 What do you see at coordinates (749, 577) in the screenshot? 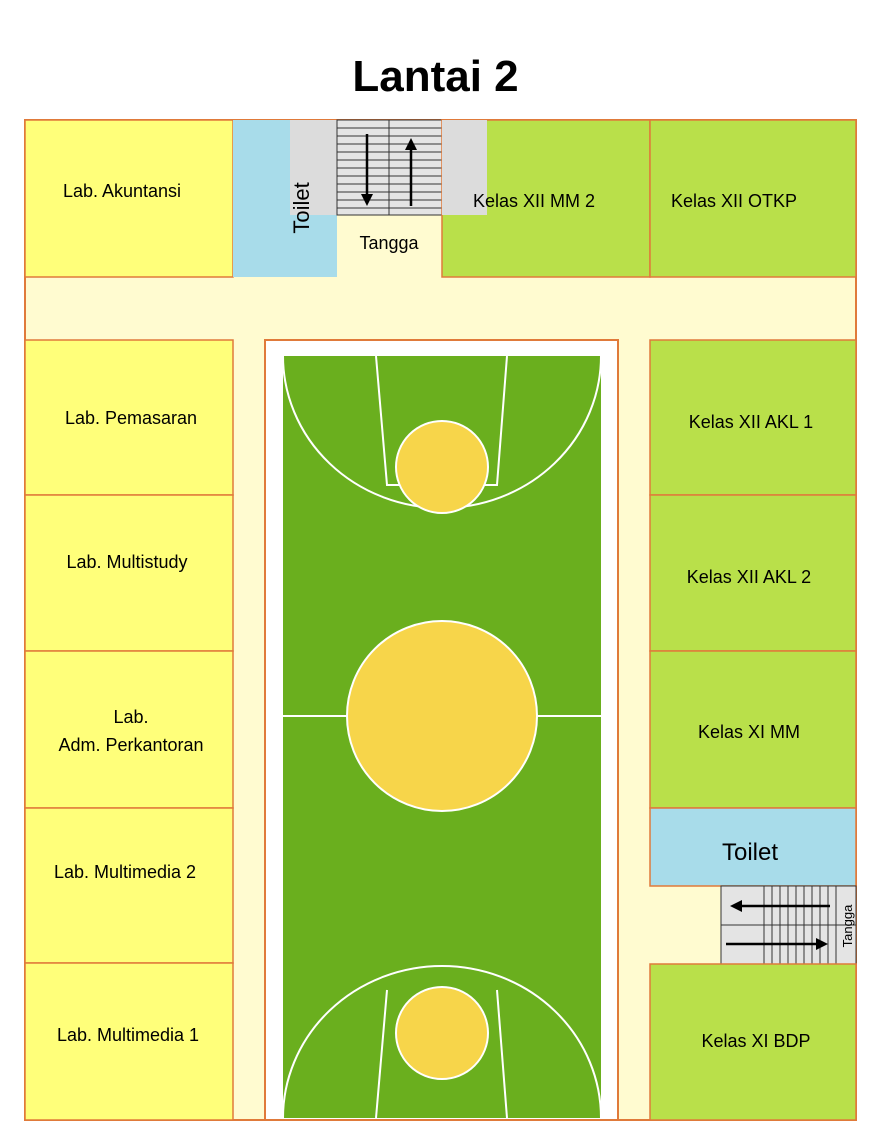
I see `label-kelas-xii-akl2: Kelas XII AKL 2` at bounding box center [749, 577].